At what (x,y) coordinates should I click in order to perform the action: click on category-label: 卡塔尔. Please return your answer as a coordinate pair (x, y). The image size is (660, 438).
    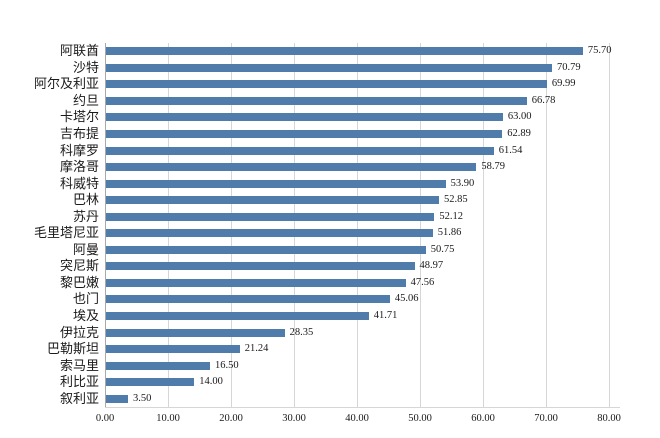
    Looking at the image, I should click on (79, 117).